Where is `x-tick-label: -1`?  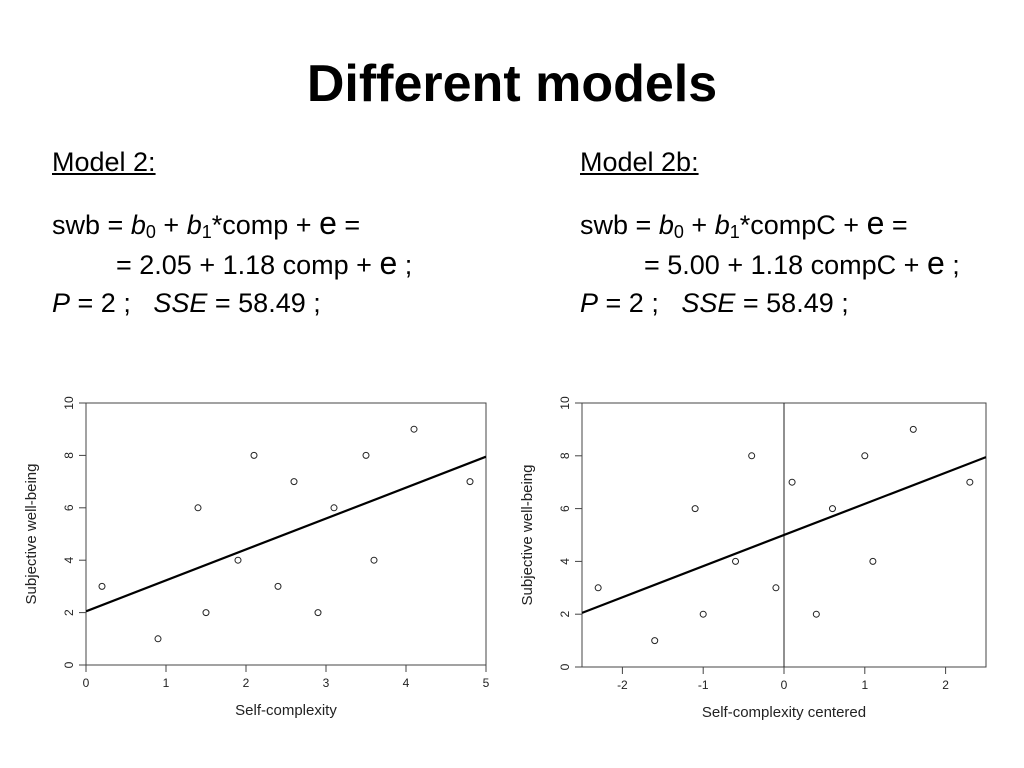 x-tick-label: -1 is located at coordinates (703, 685).